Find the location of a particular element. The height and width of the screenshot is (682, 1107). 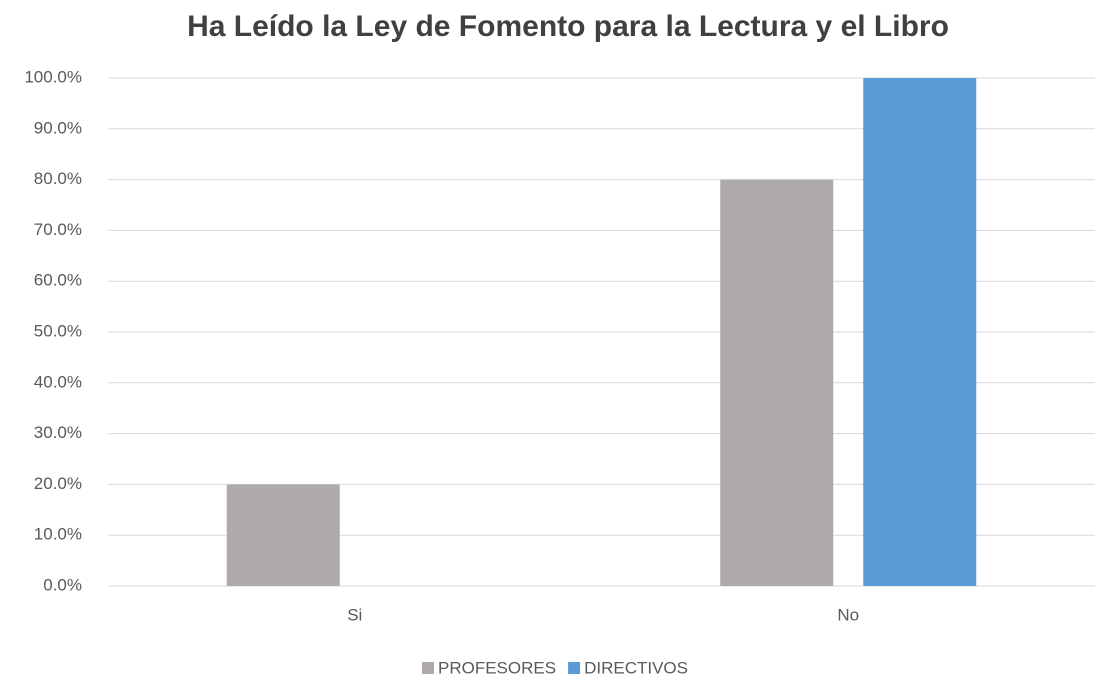

y-tick-label: 50.0% is located at coordinates (58, 330).